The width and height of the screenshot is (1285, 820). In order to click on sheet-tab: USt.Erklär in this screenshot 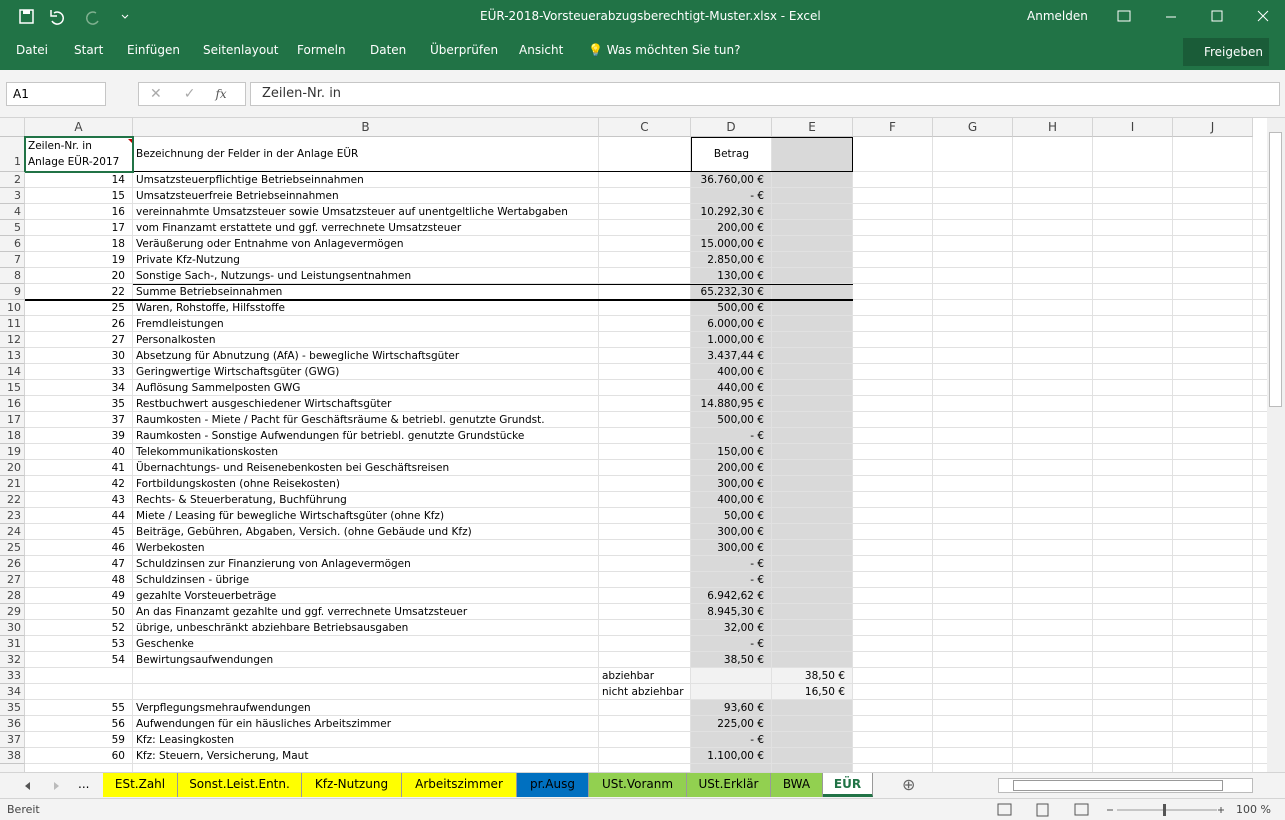, I will do `click(729, 785)`.